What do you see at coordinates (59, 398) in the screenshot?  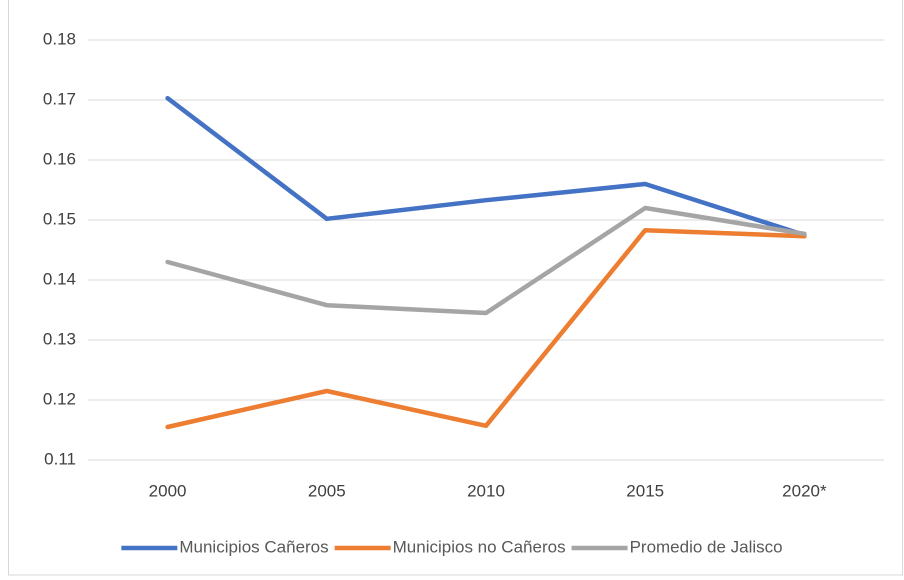 I see `y-tick-label: 0.12` at bounding box center [59, 398].